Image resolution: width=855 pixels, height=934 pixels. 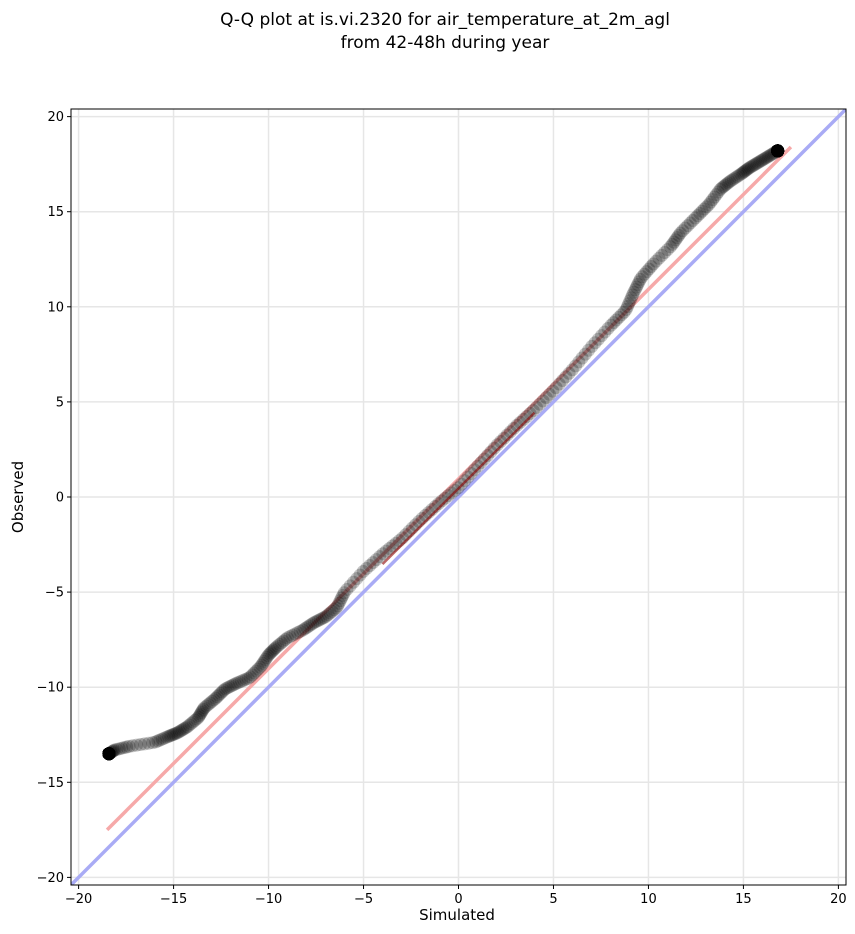 What do you see at coordinates (55, 307) in the screenshot?
I see `y-tick-label: 10` at bounding box center [55, 307].